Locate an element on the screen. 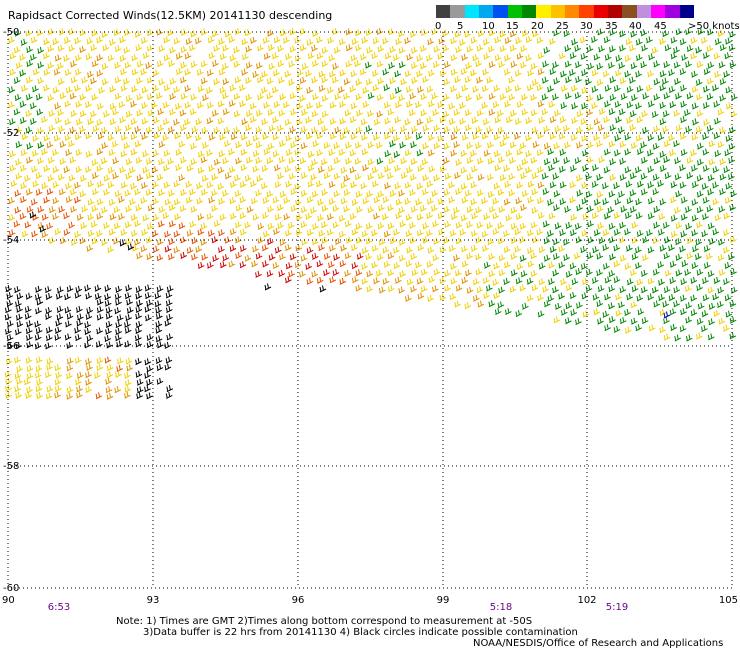  pass-time-label: 5:19 is located at coordinates (617, 607).